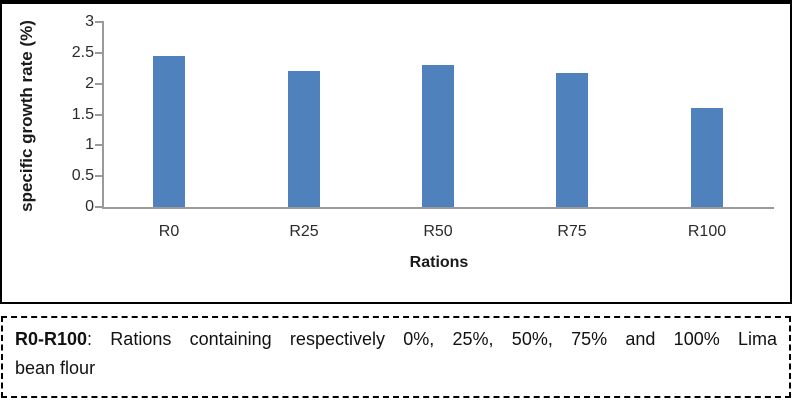 The image size is (792, 400). Describe the element at coordinates (572, 231) in the screenshot. I see `x-tick-label-R75: R75` at that location.